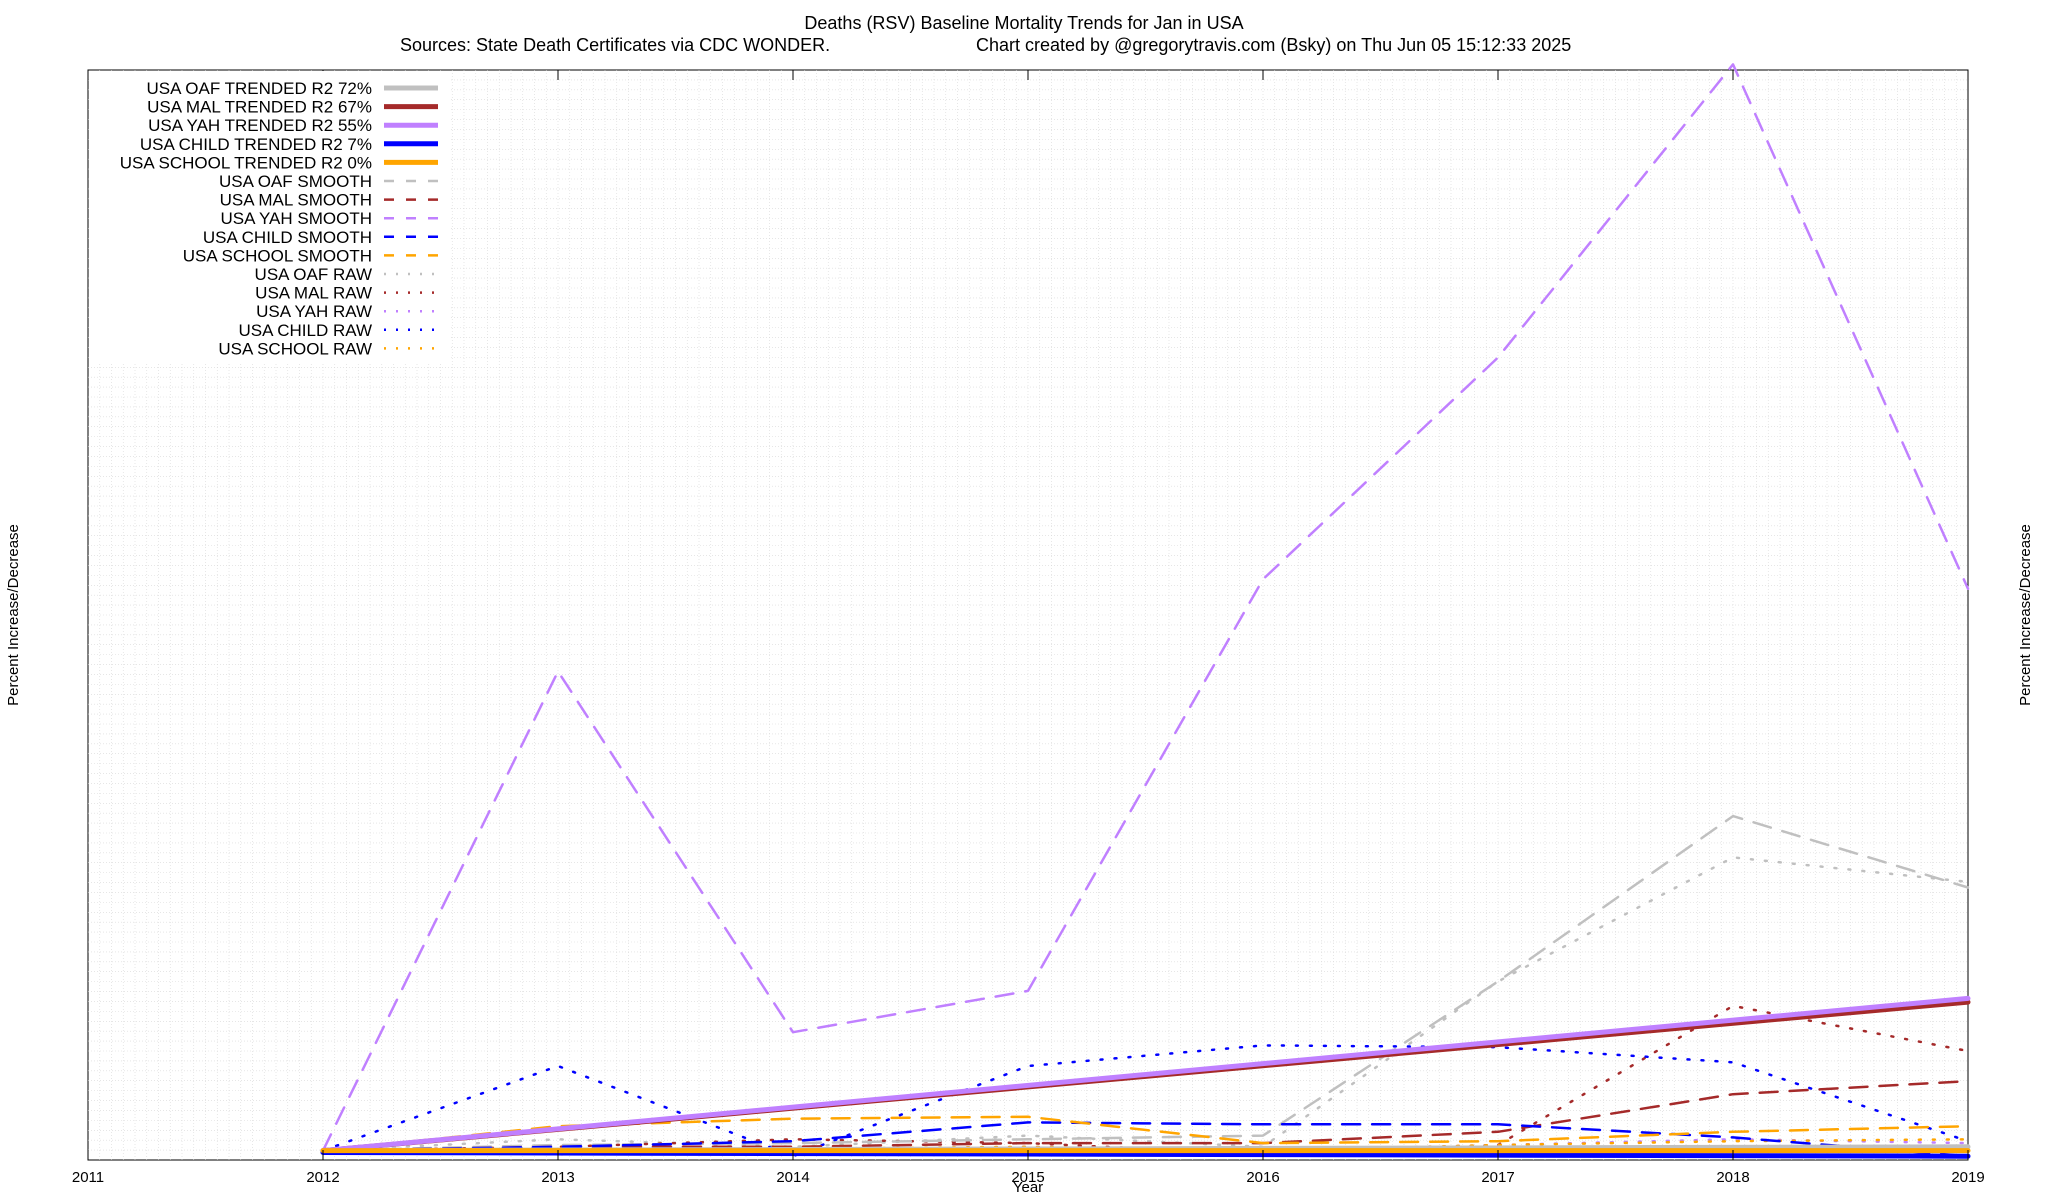  What do you see at coordinates (259, 88) in the screenshot?
I see `legend-entry-label: USA OAF TRENDED R2 72%` at bounding box center [259, 88].